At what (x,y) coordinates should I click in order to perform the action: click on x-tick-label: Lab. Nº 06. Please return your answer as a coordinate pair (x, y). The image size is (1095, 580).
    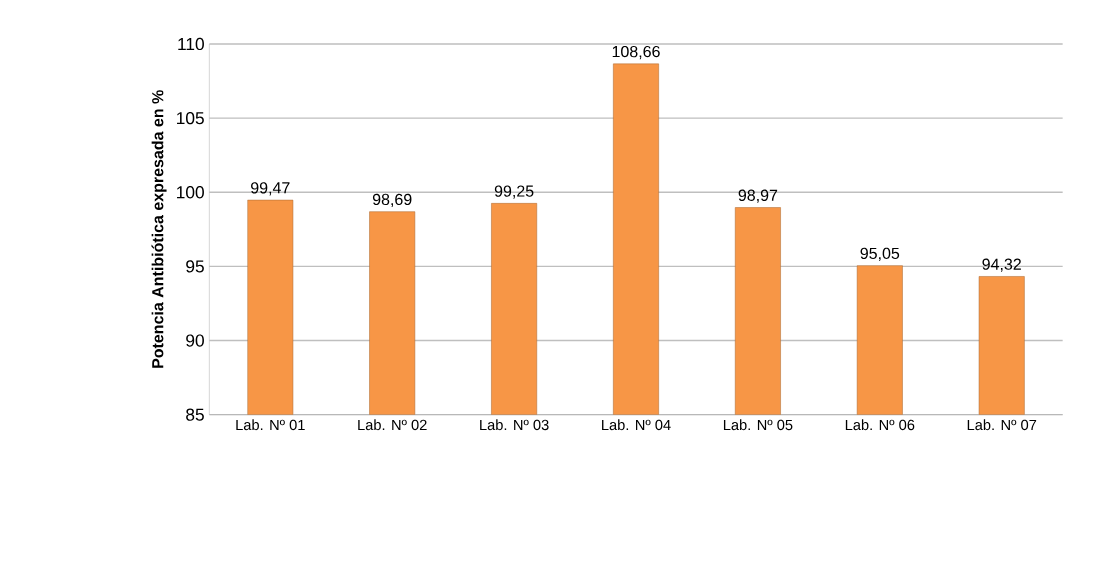
    Looking at the image, I should click on (880, 425).